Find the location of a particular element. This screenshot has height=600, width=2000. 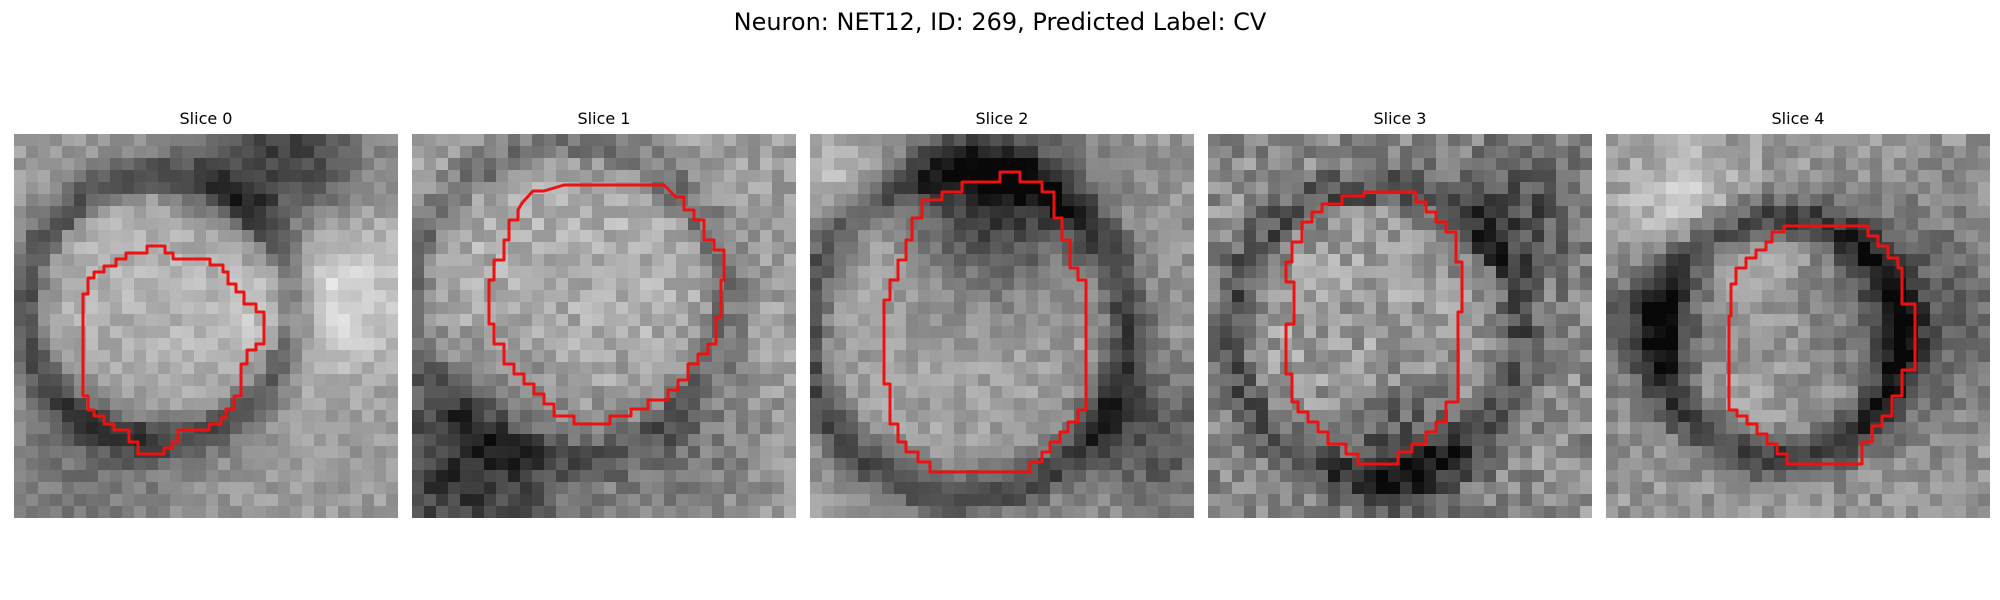

slice-title: Slice 0 is located at coordinates (206, 118).